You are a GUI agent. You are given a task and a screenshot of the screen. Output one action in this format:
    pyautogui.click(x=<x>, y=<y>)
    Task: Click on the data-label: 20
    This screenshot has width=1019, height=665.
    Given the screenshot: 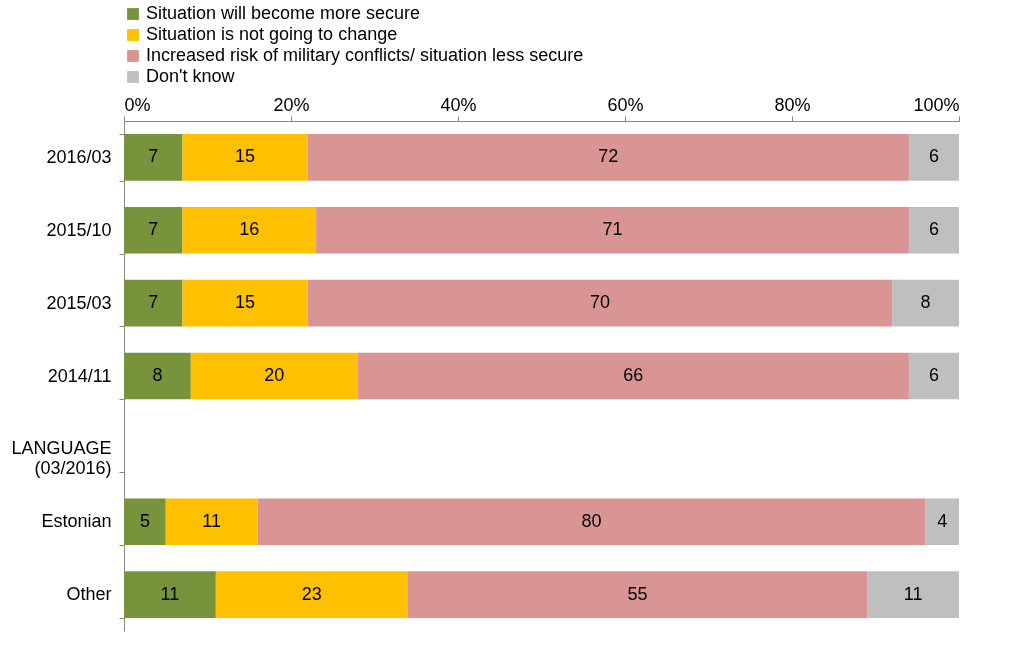 What is the action you would take?
    pyautogui.click(x=274, y=375)
    